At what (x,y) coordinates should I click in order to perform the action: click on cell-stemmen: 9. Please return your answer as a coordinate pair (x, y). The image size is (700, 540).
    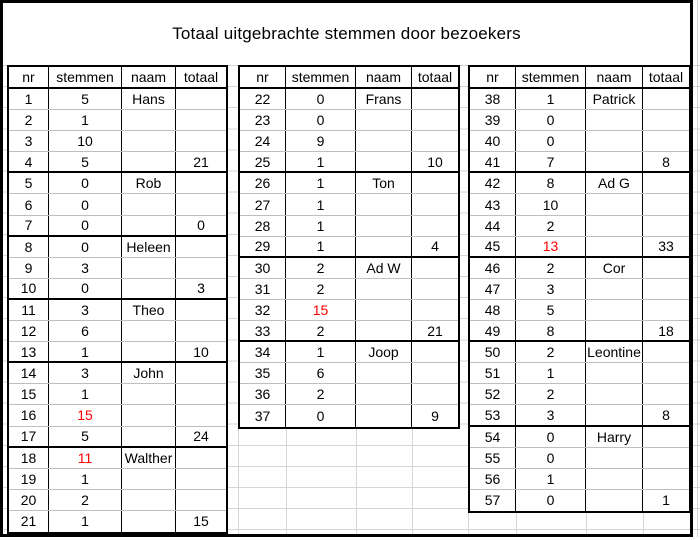
    Looking at the image, I should click on (321, 141).